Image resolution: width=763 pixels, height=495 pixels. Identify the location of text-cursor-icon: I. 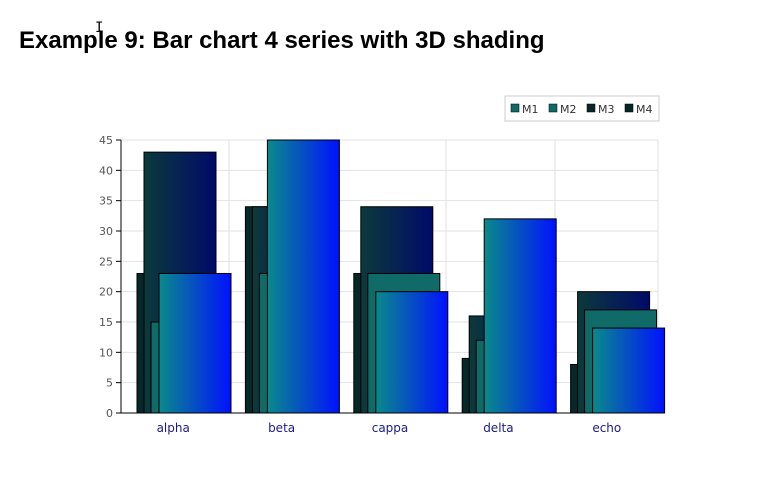
(99, 28).